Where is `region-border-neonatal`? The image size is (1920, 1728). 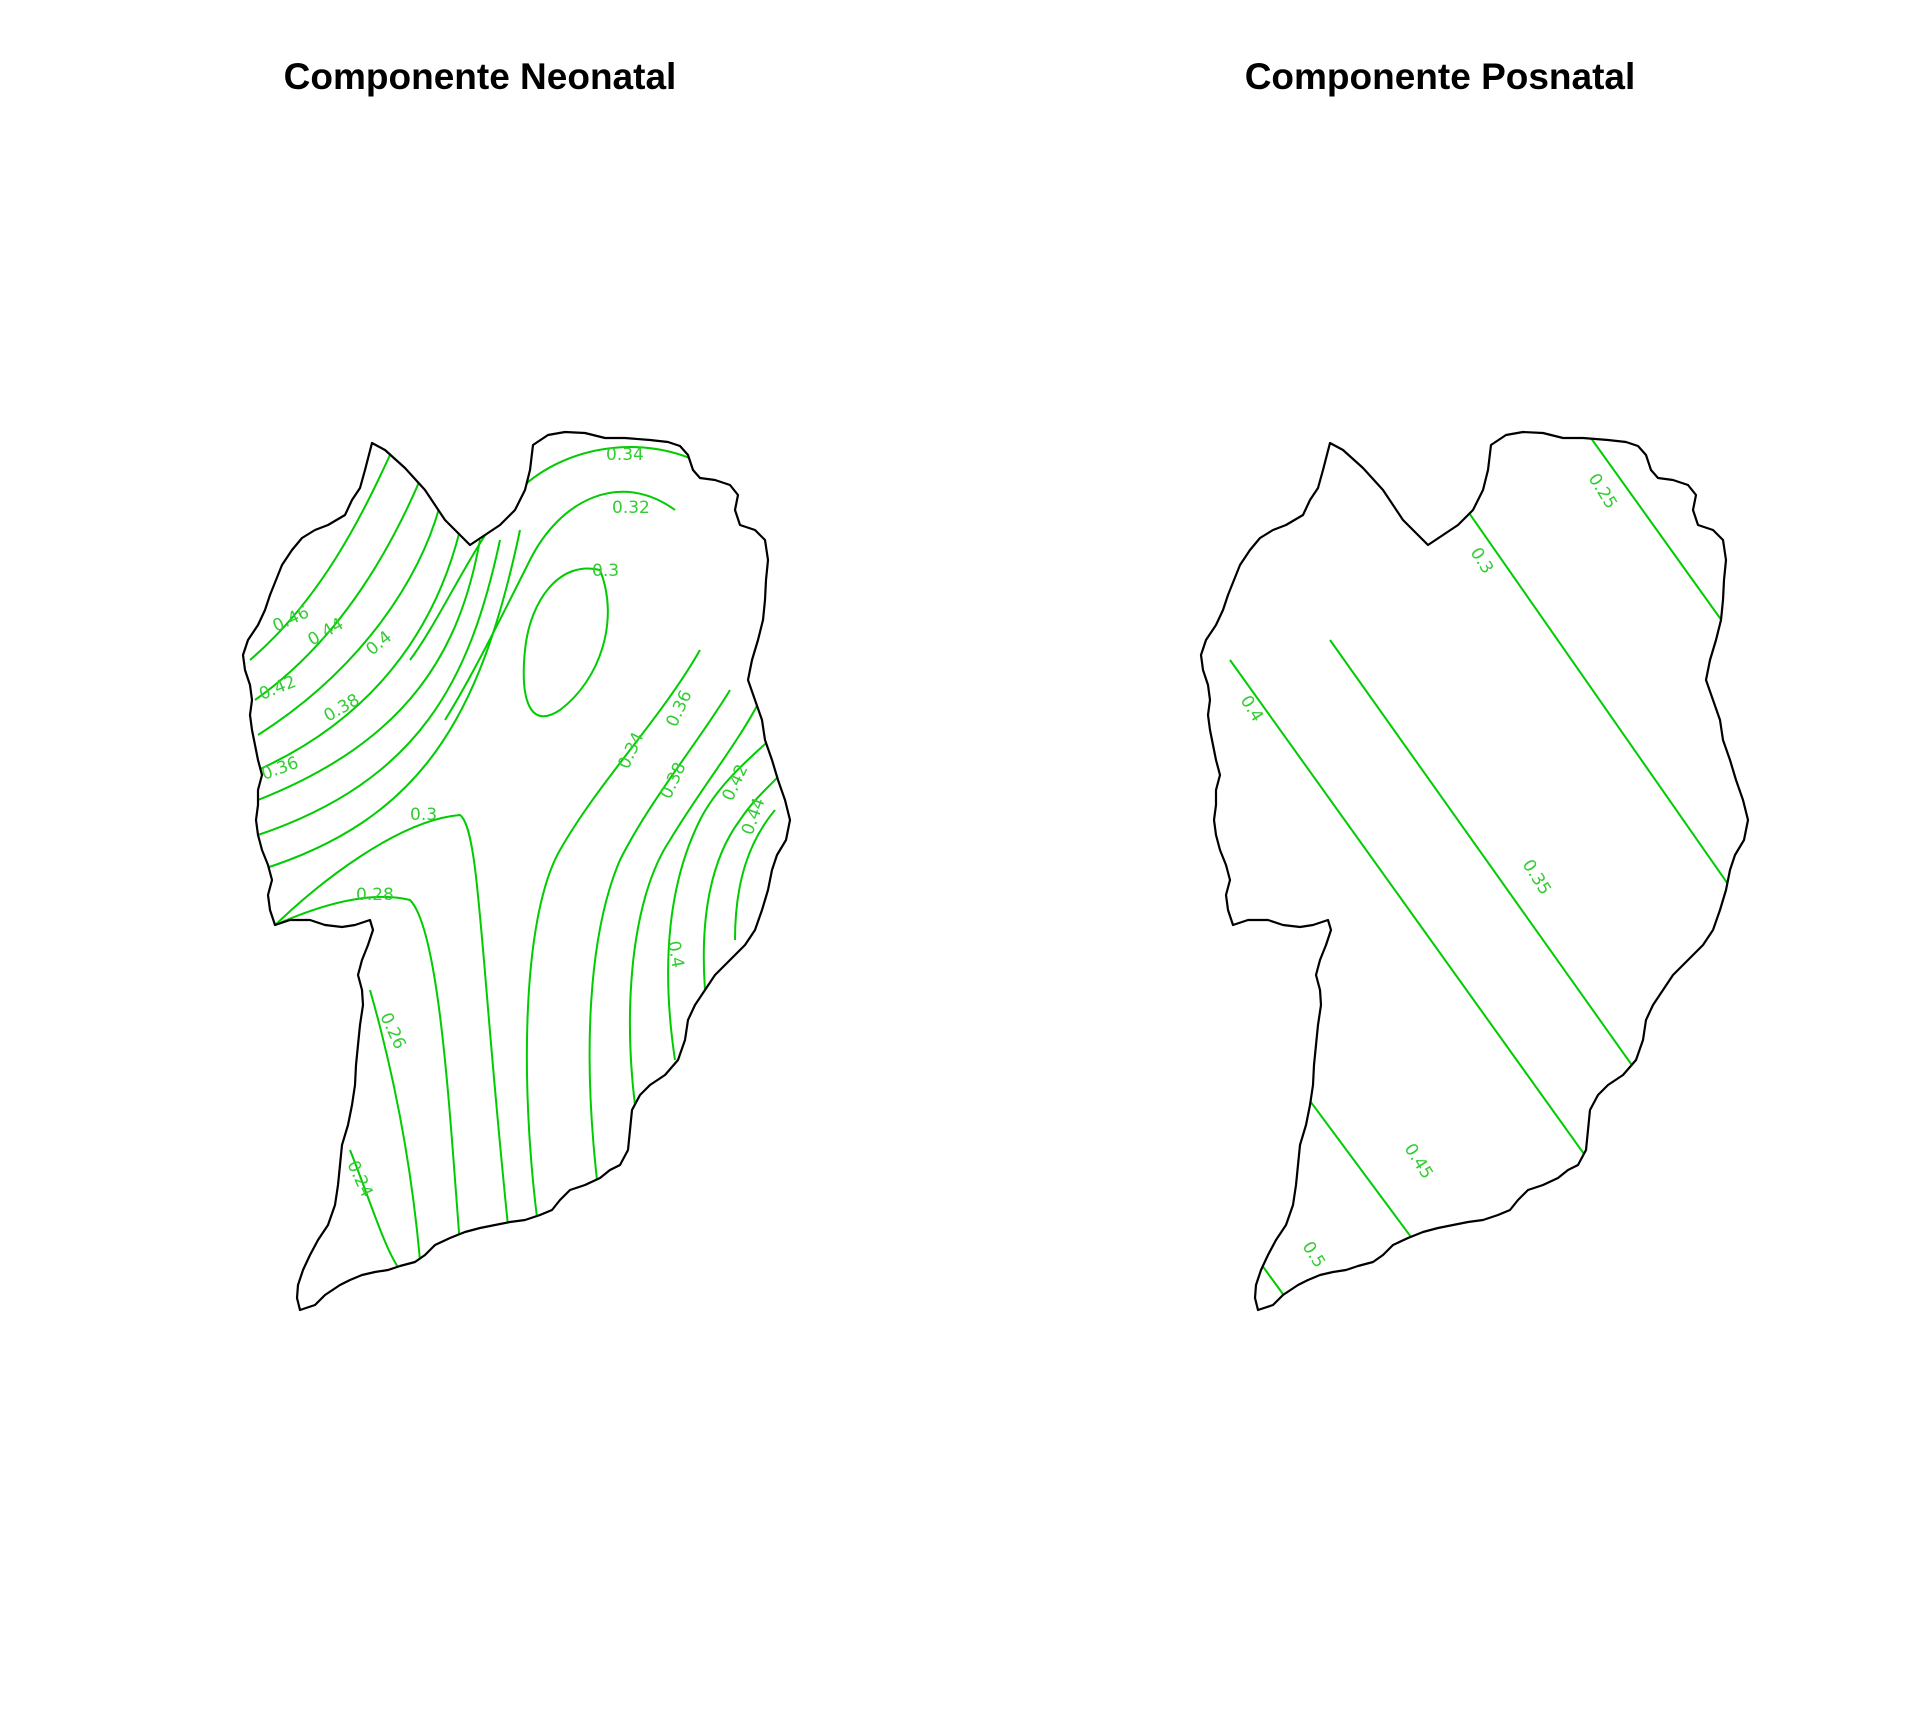
region-border-neonatal is located at coordinates (516, 871).